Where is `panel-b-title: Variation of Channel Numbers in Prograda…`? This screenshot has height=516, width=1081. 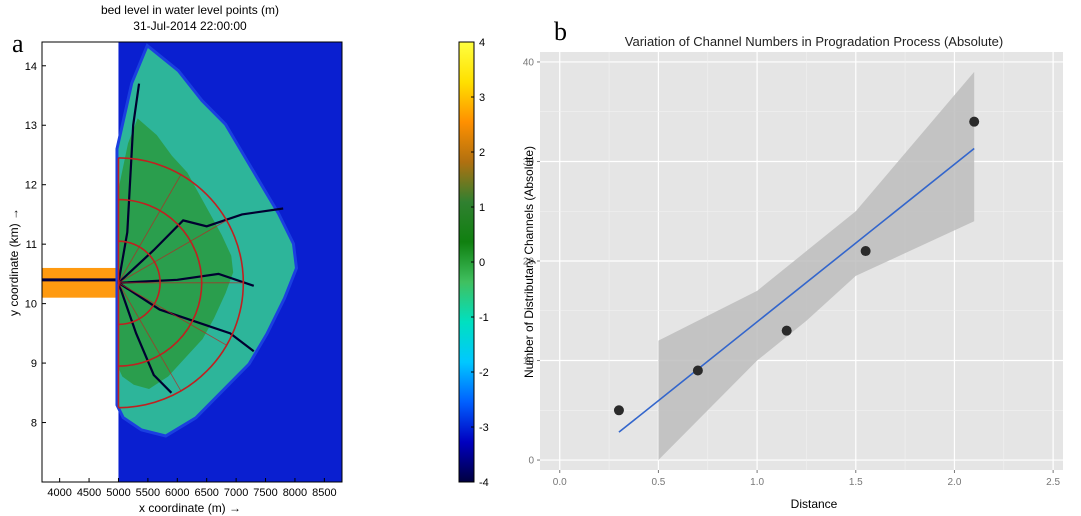
panel-b-title: Variation of Channel Numbers in Prograda… is located at coordinates (814, 41).